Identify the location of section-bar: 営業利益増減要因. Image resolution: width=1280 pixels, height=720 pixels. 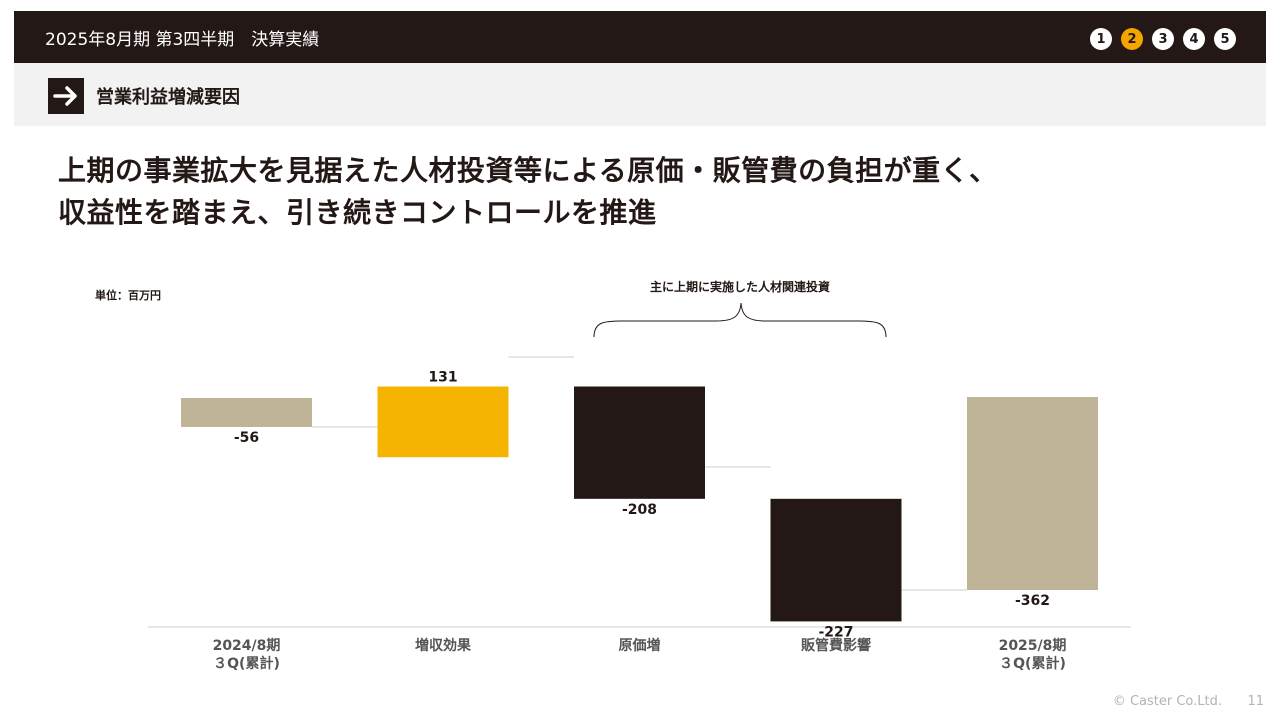
(640, 94).